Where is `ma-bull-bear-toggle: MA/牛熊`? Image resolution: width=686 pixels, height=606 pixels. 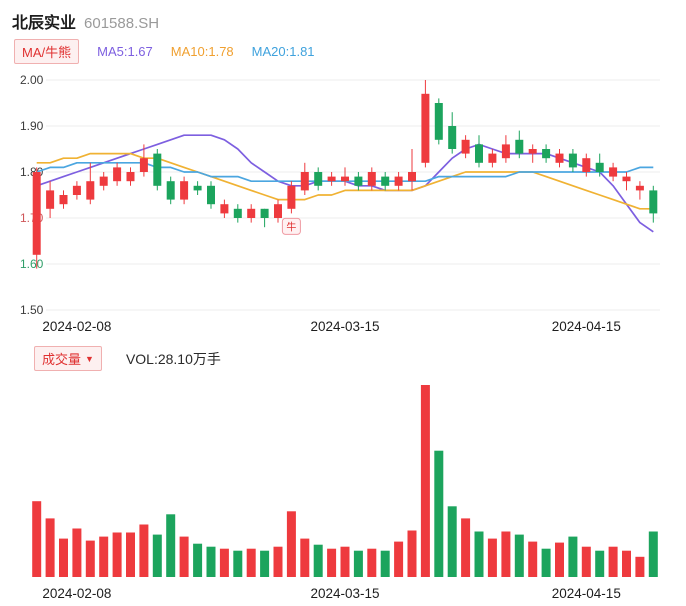
ma-bull-bear-toggle: MA/牛熊 is located at coordinates (47, 51).